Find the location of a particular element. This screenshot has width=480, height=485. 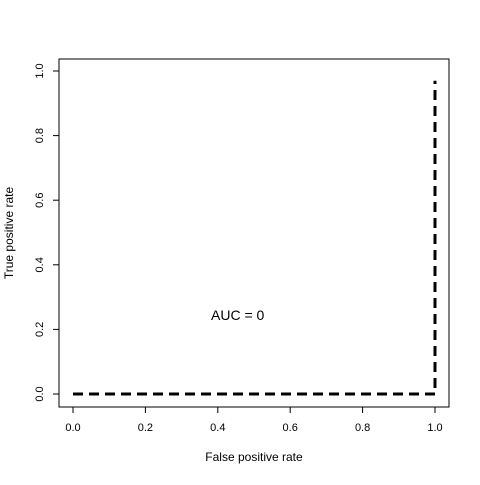

x-tick-label: 0.4 is located at coordinates (217, 428).